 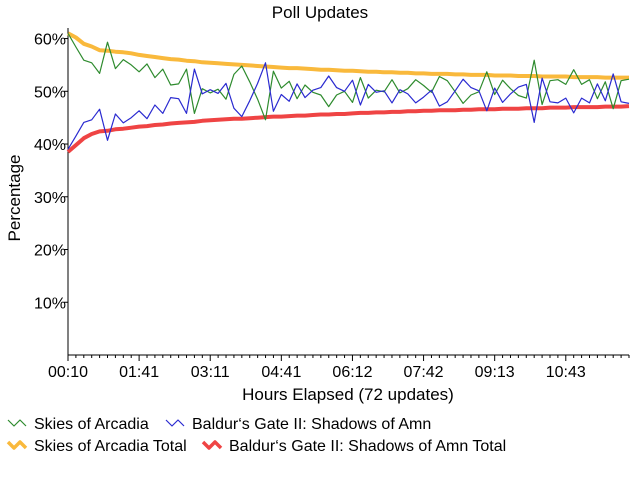 I want to click on x-tick-label: 06:12, so click(x=352, y=372).